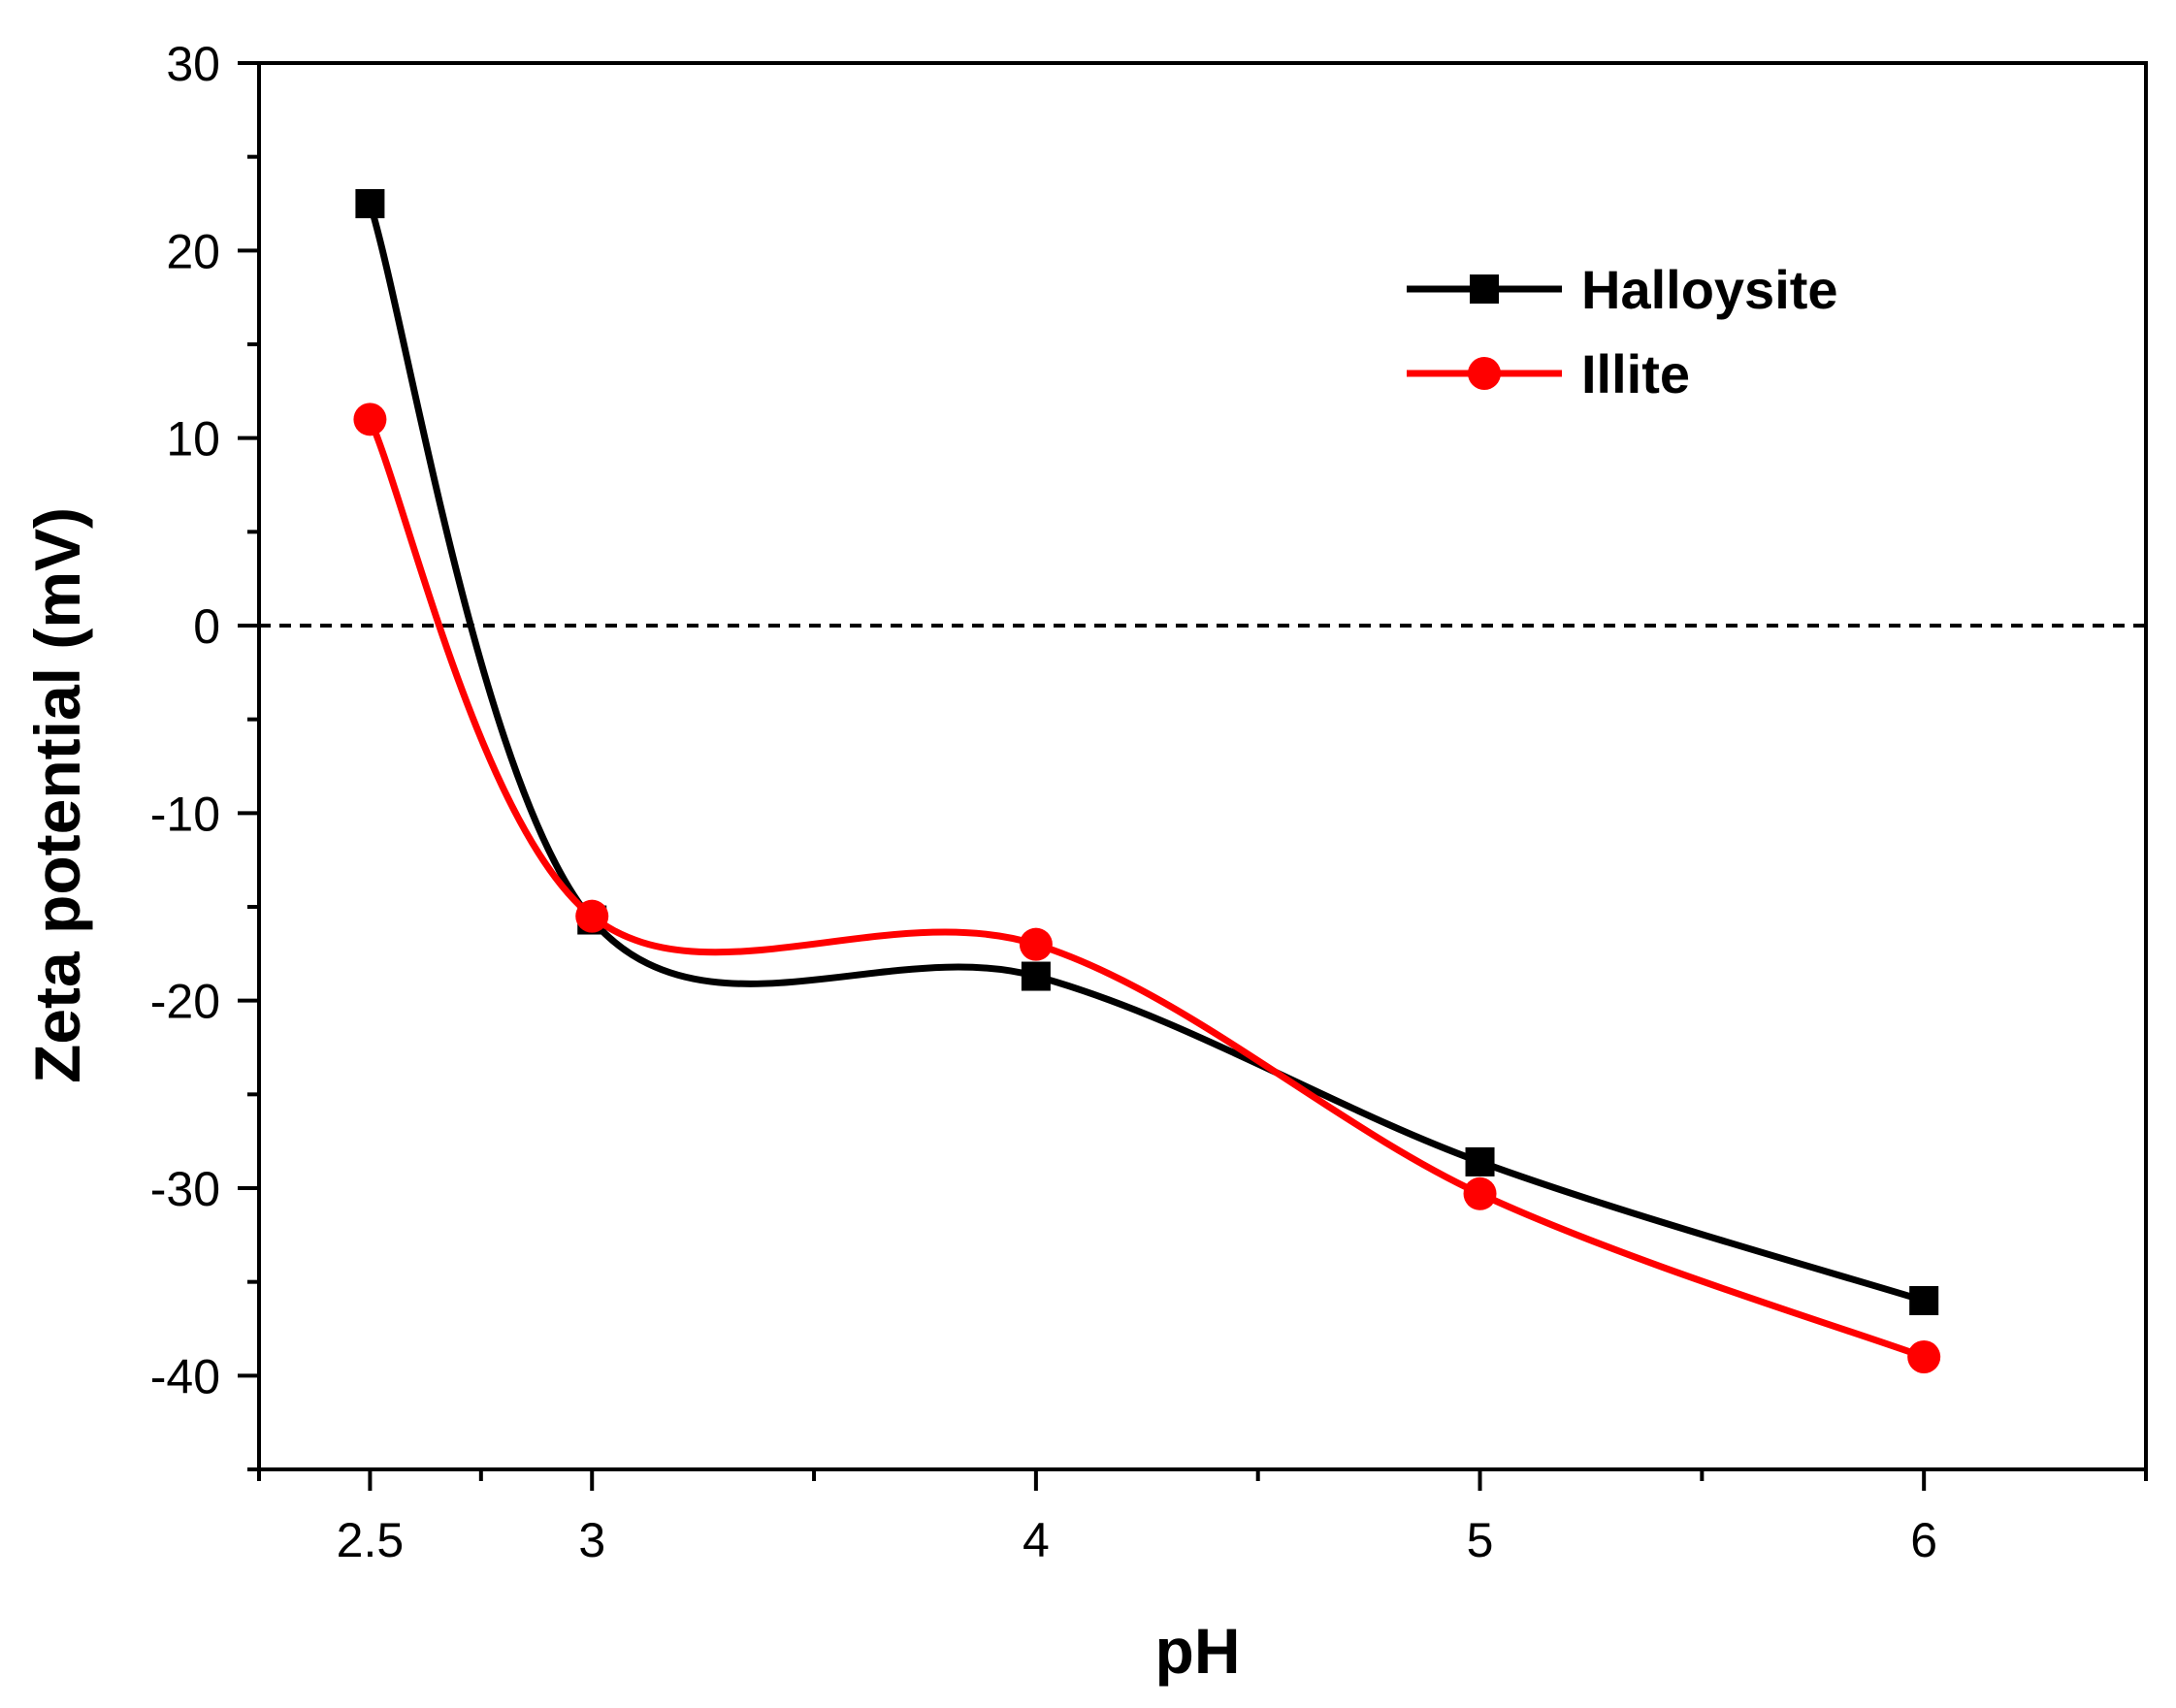 This screenshot has height=1708, width=2176. Describe the element at coordinates (1036, 1540) in the screenshot. I see `x-tick-label: 4` at that location.